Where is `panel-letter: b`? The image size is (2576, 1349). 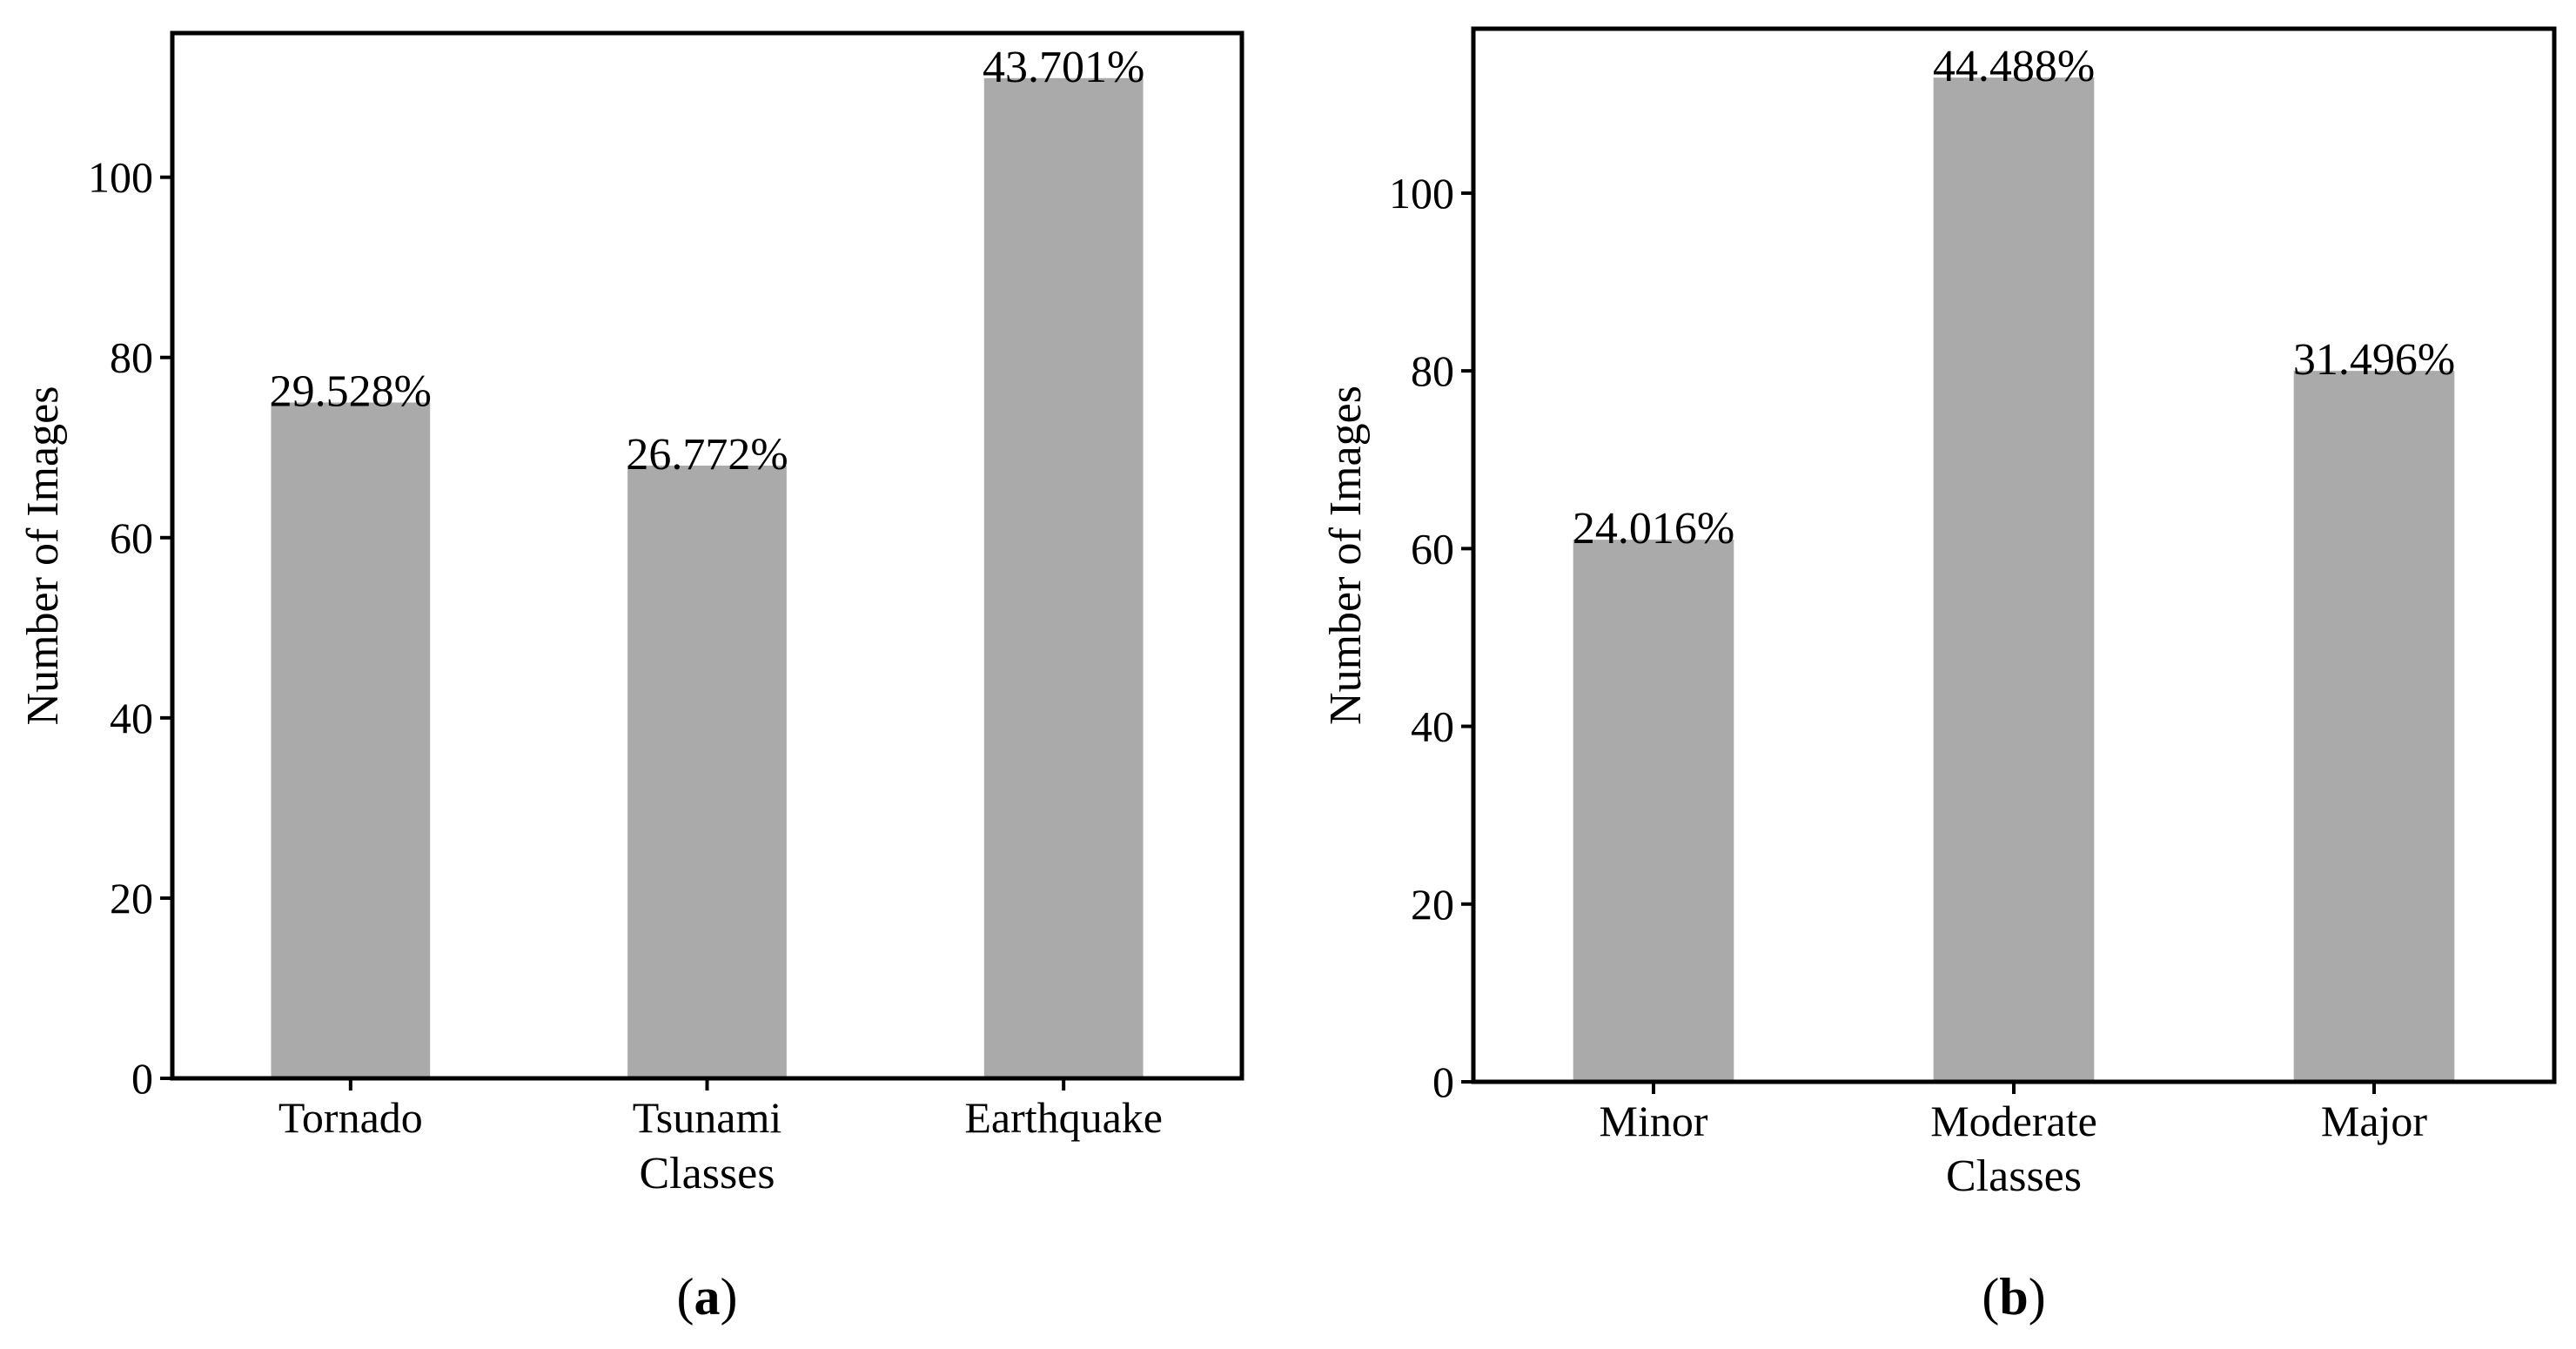 panel-letter: b is located at coordinates (2013, 1297).